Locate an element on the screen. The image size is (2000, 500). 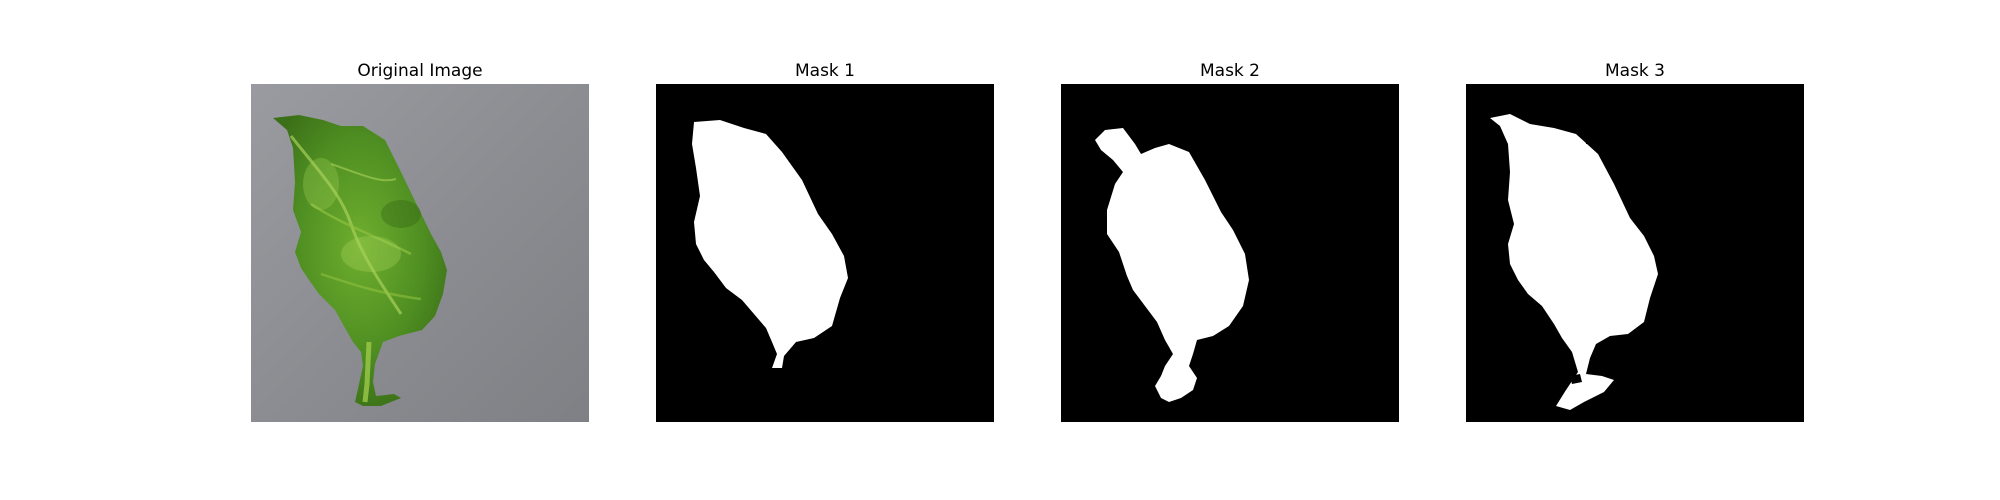
panel-title: Mask 1 is located at coordinates (824, 71).